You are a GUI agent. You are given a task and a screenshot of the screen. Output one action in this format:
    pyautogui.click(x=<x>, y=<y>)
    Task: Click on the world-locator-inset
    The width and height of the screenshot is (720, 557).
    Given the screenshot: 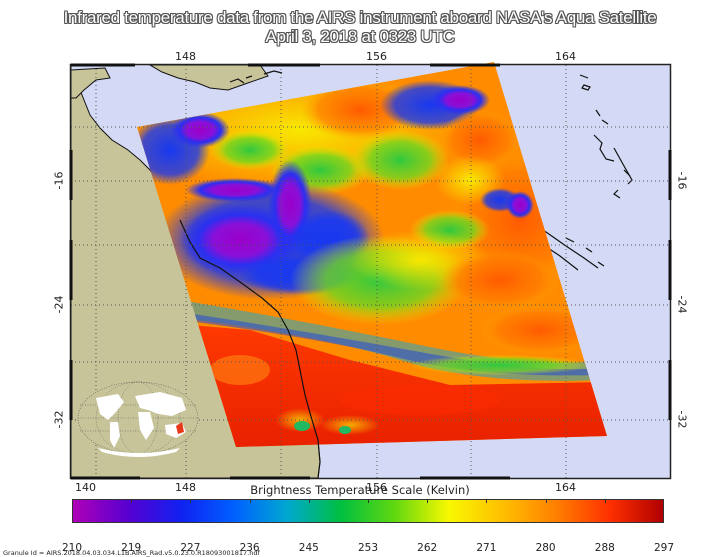 What is the action you would take?
    pyautogui.click(x=138, y=419)
    